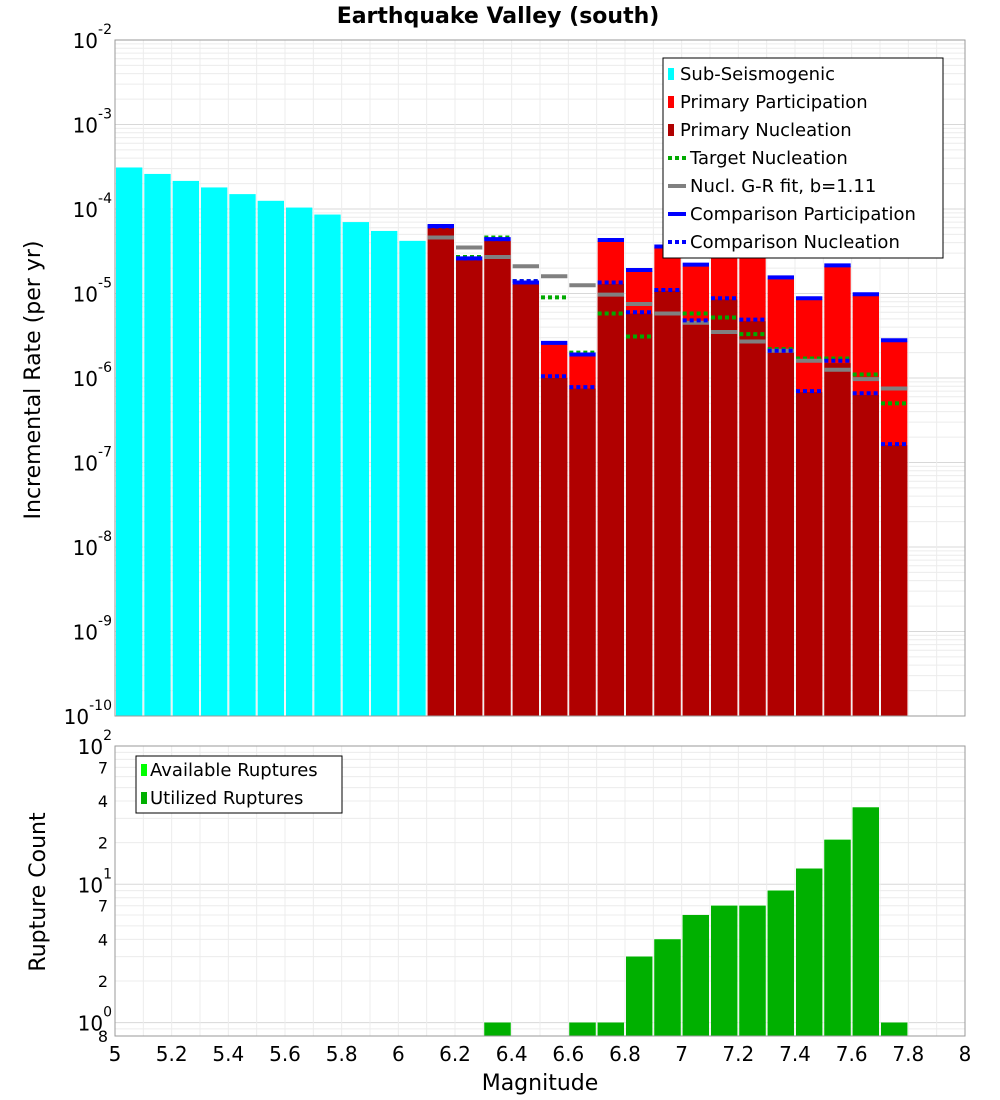 Image resolution: width=1000 pixels, height=1100 pixels. What do you see at coordinates (38, 892) in the screenshot?
I see `bottom-y-axis-label: Rupture Count` at bounding box center [38, 892].